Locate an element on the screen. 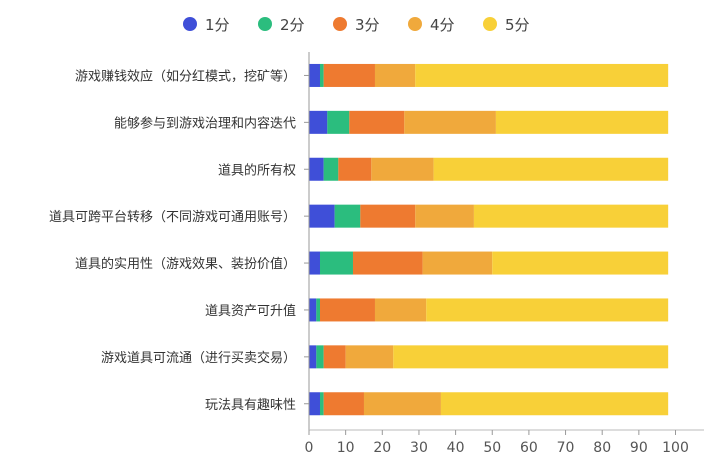  legend-label: 1分 is located at coordinates (217, 25).